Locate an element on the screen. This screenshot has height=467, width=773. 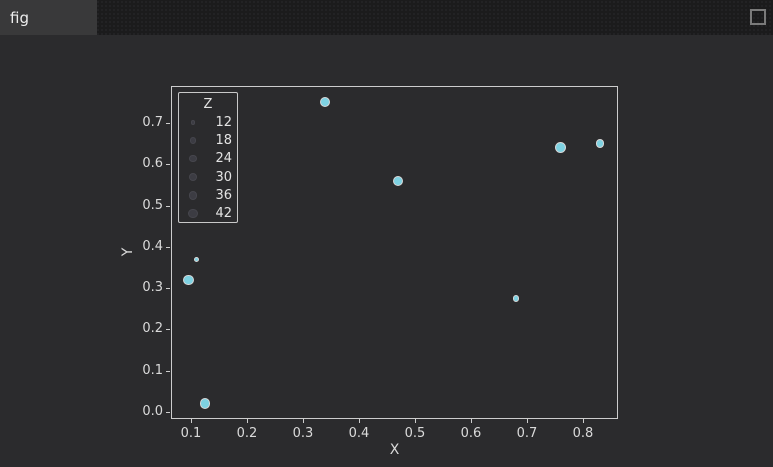
y-tick-label: 0.0 is located at coordinates (152, 411).